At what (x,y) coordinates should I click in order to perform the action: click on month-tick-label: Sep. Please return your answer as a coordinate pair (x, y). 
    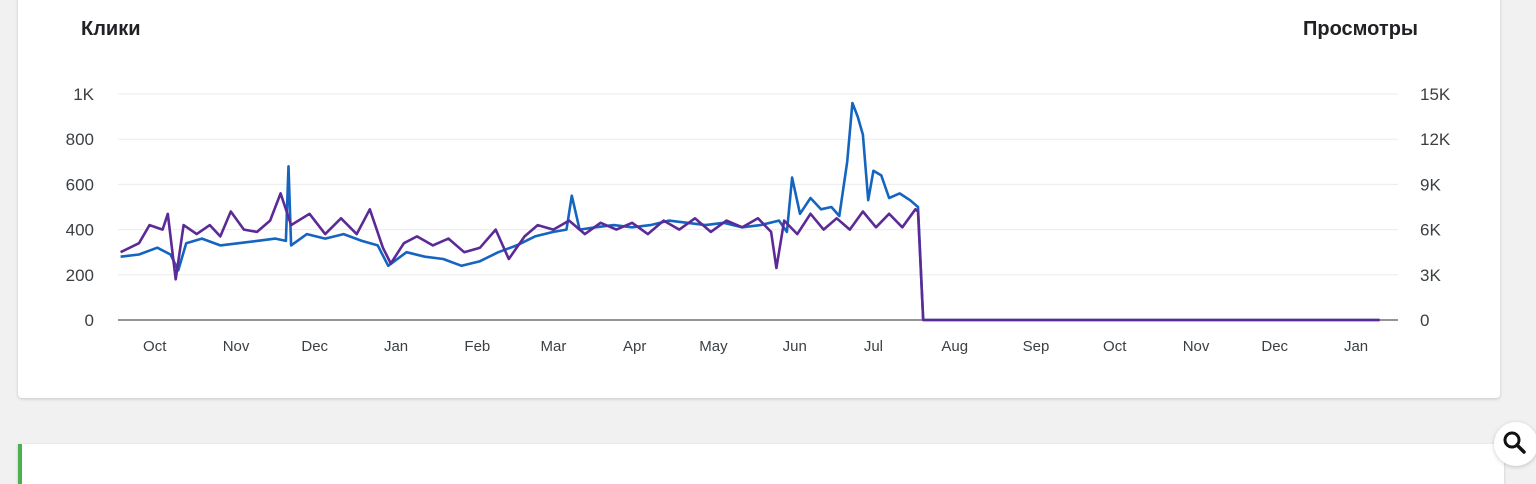
    Looking at the image, I should click on (1036, 346).